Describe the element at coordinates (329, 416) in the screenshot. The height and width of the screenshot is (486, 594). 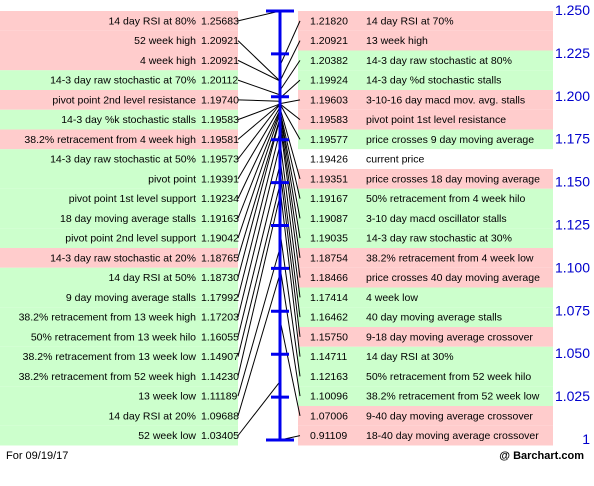
I see `right-row-value: 1.07006` at that location.